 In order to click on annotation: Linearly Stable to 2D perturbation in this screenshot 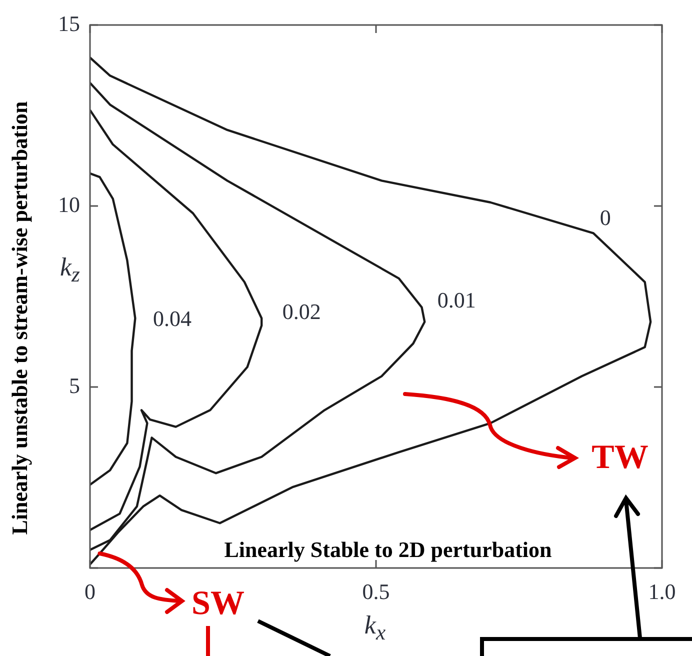, I will do `click(388, 549)`.